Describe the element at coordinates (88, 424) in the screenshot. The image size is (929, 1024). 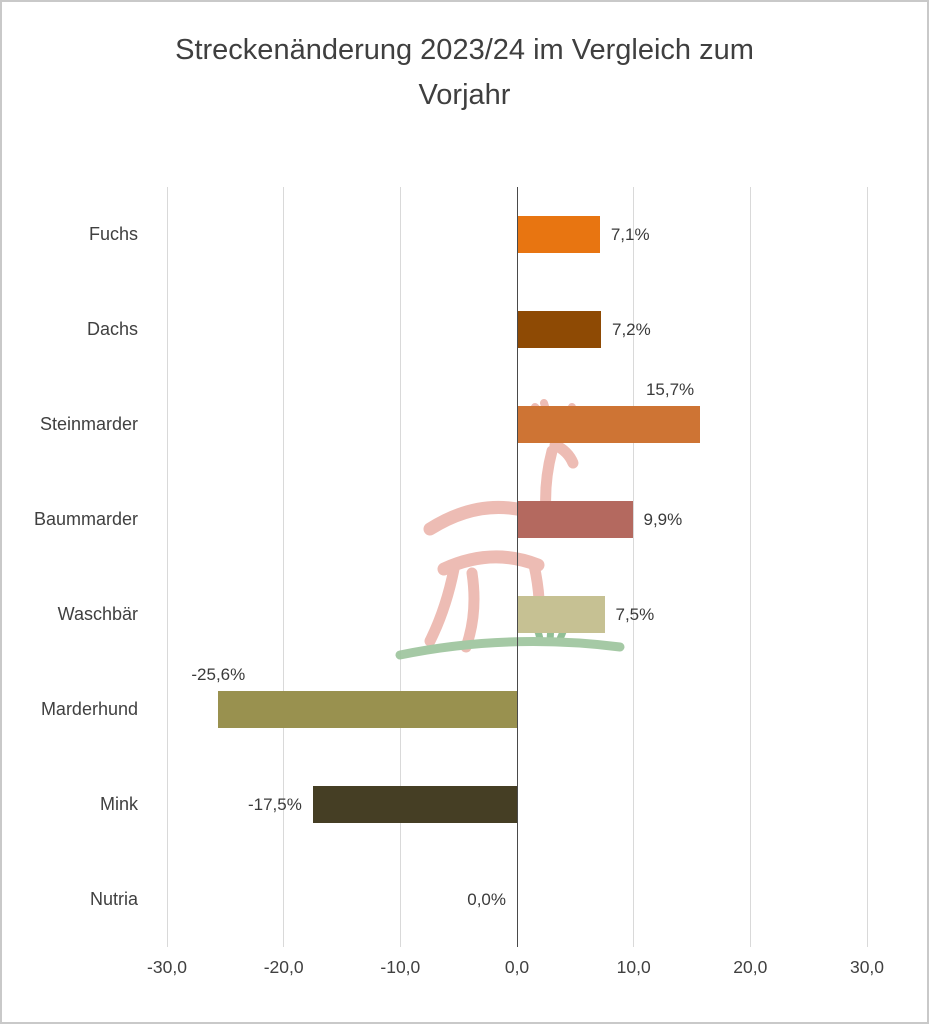
I see `category-label-steinmarder: Steinmarder` at that location.